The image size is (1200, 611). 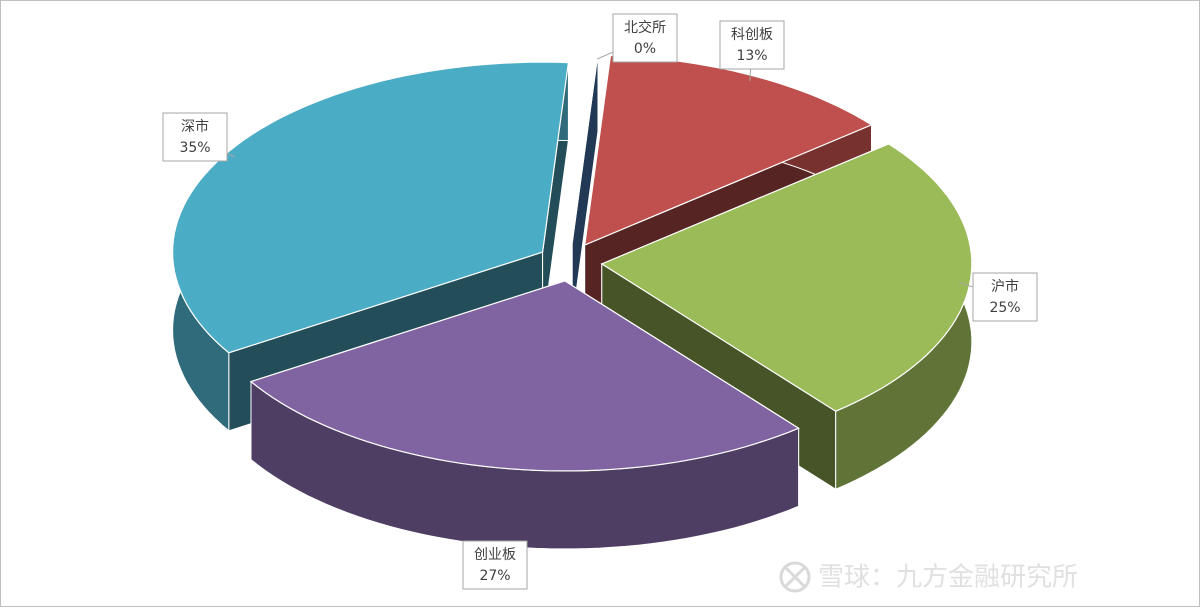 What do you see at coordinates (948, 578) in the screenshot?
I see `watermark-text: 雪球：九方金融研究所` at bounding box center [948, 578].